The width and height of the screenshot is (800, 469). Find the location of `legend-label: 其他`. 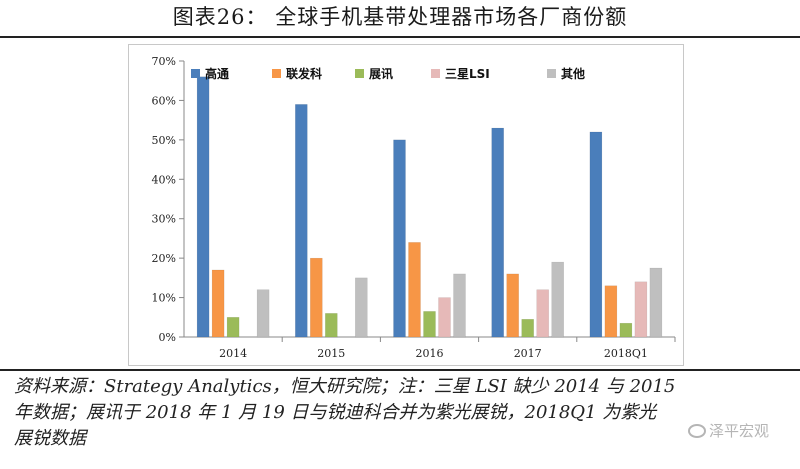

legend-label: 其他 is located at coordinates (573, 73).